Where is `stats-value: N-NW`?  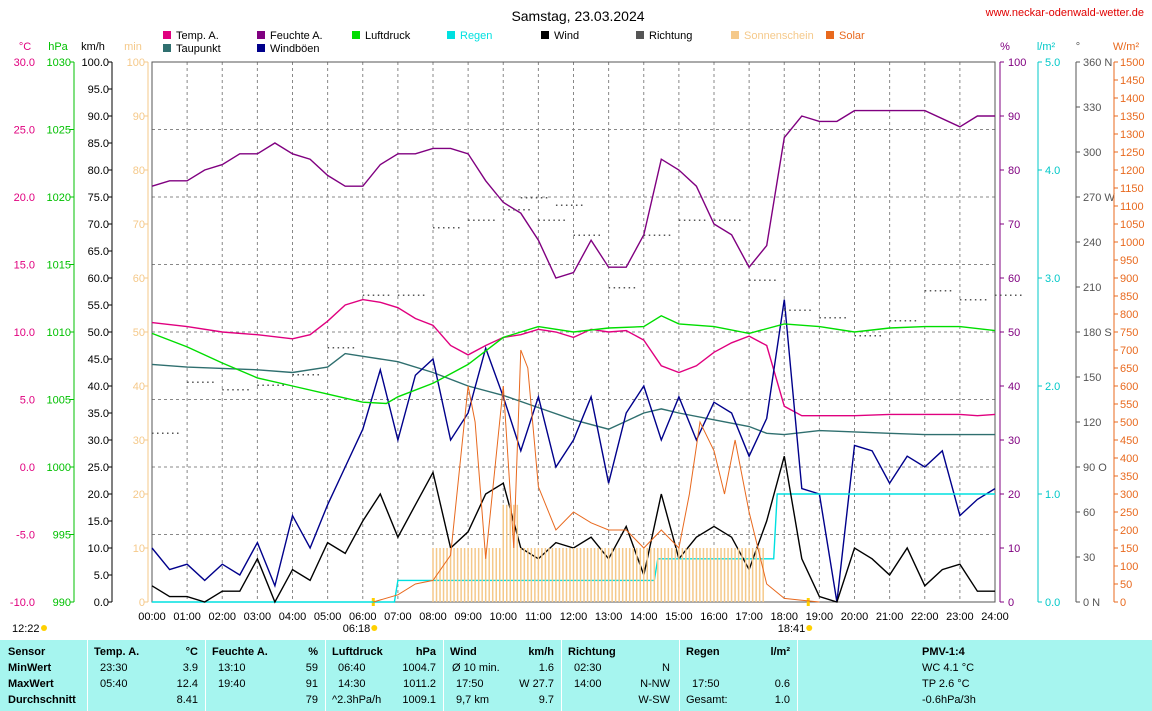 stats-value: N-NW is located at coordinates (655, 684).